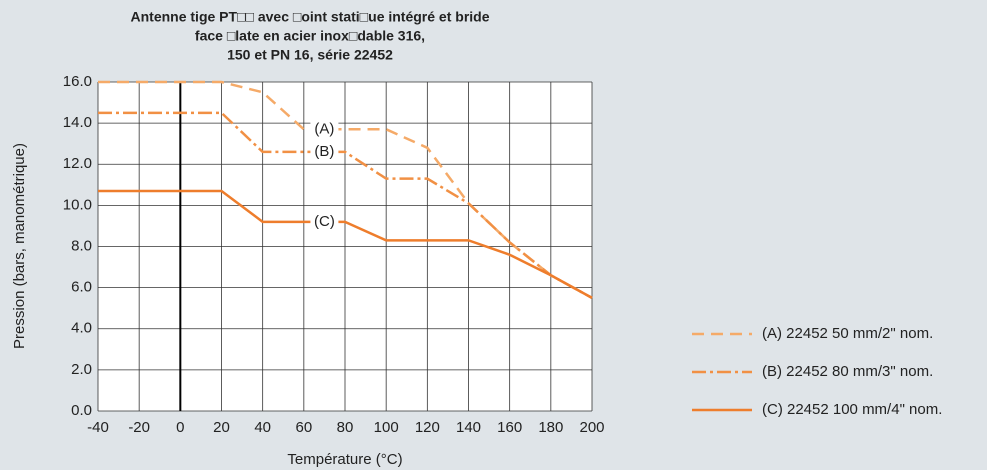 This screenshot has height=470, width=987. Describe the element at coordinates (345, 244) in the screenshot. I see `series-line` at that location.